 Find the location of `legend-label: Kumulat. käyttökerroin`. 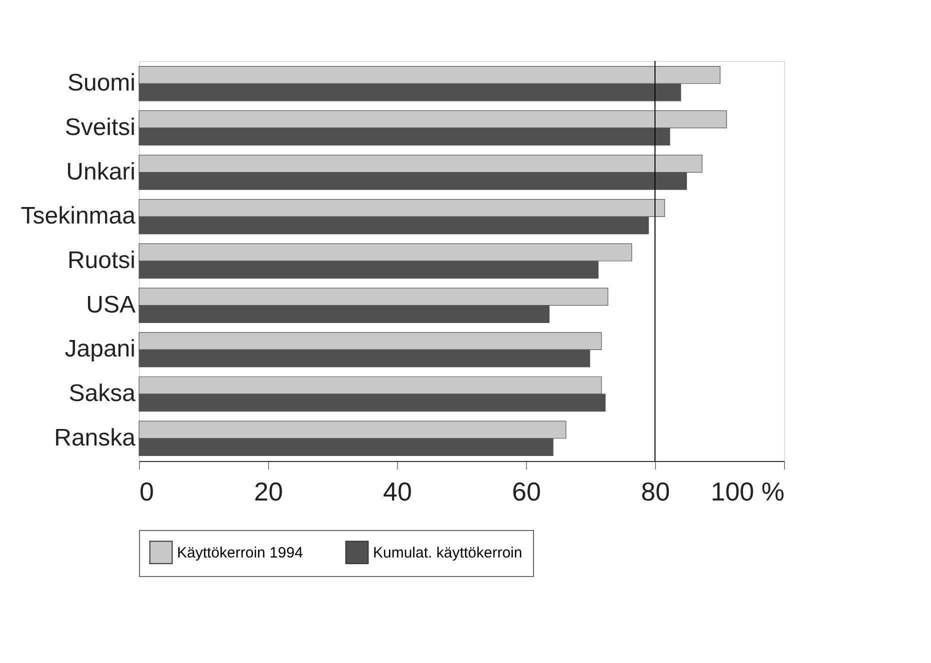

legend-label: Kumulat. käyttökerroin is located at coordinates (447, 553).